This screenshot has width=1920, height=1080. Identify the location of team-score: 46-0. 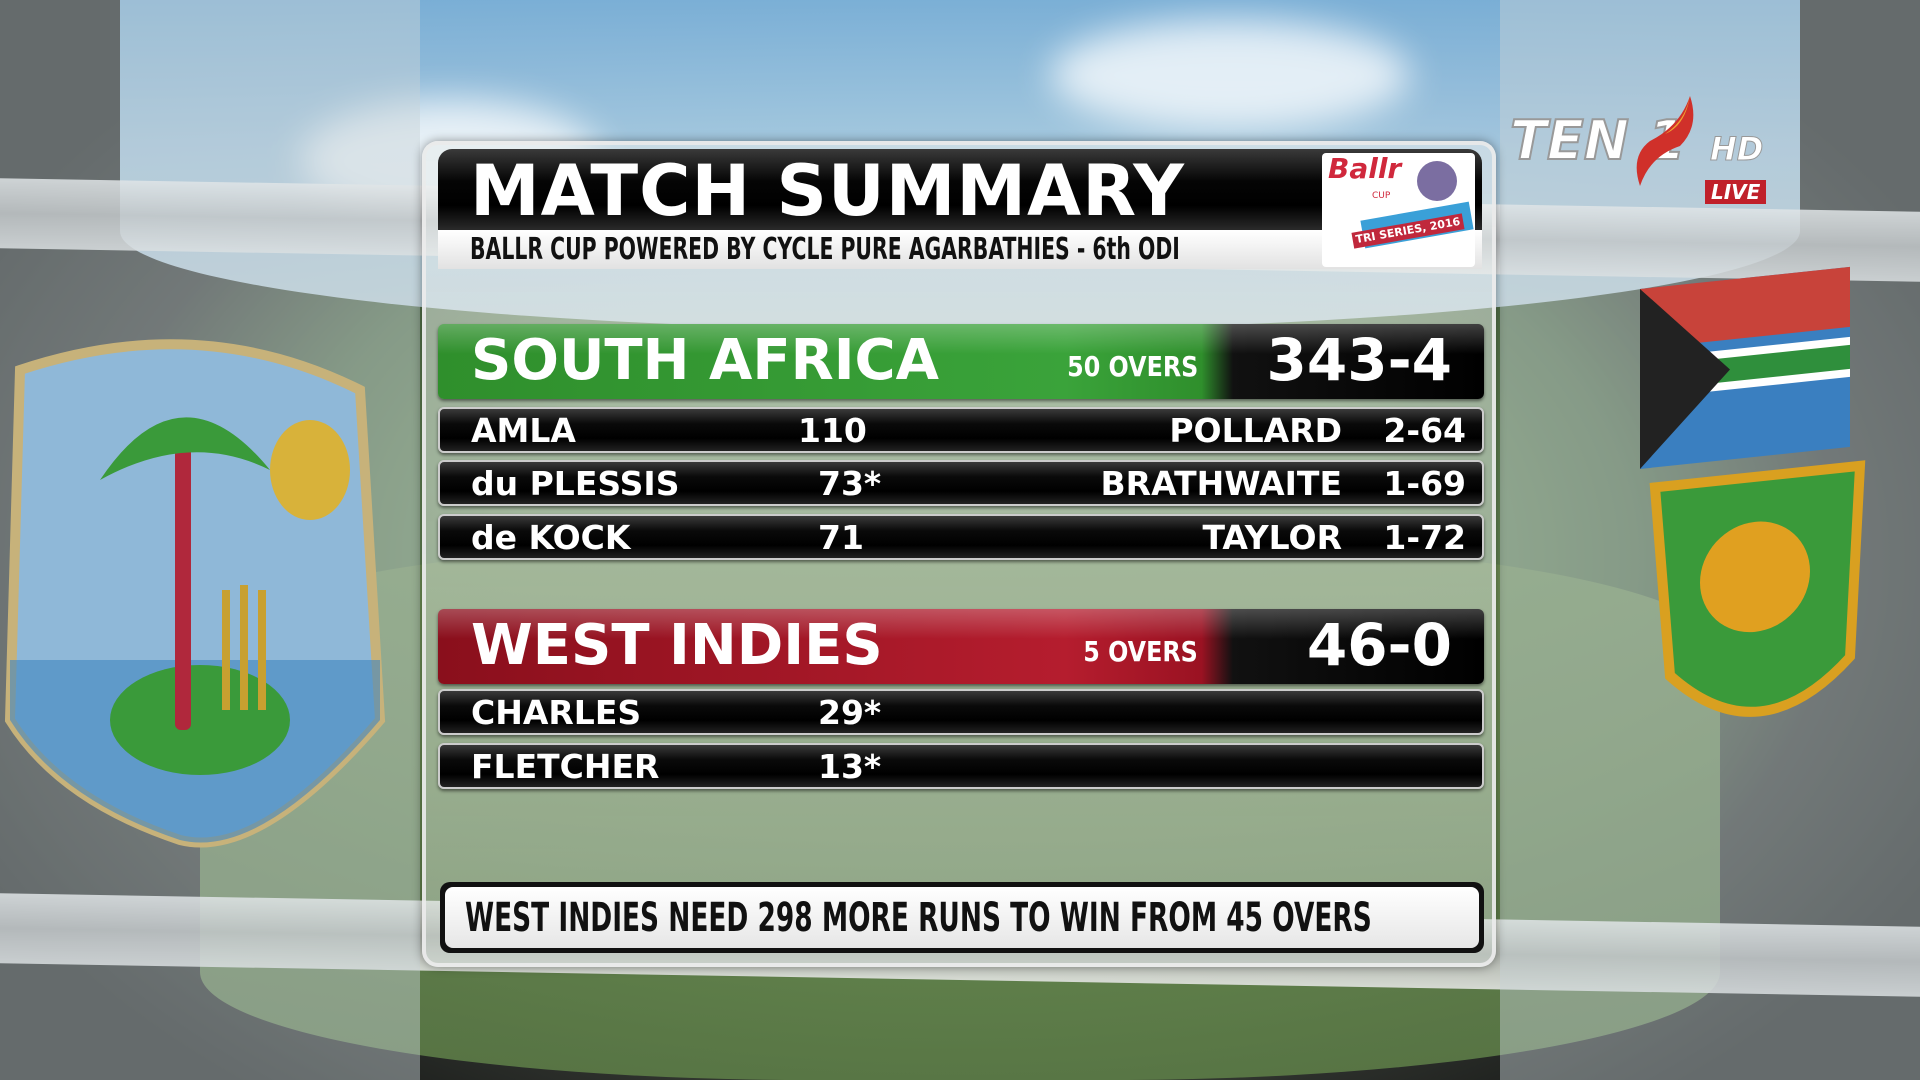
(1379, 645).